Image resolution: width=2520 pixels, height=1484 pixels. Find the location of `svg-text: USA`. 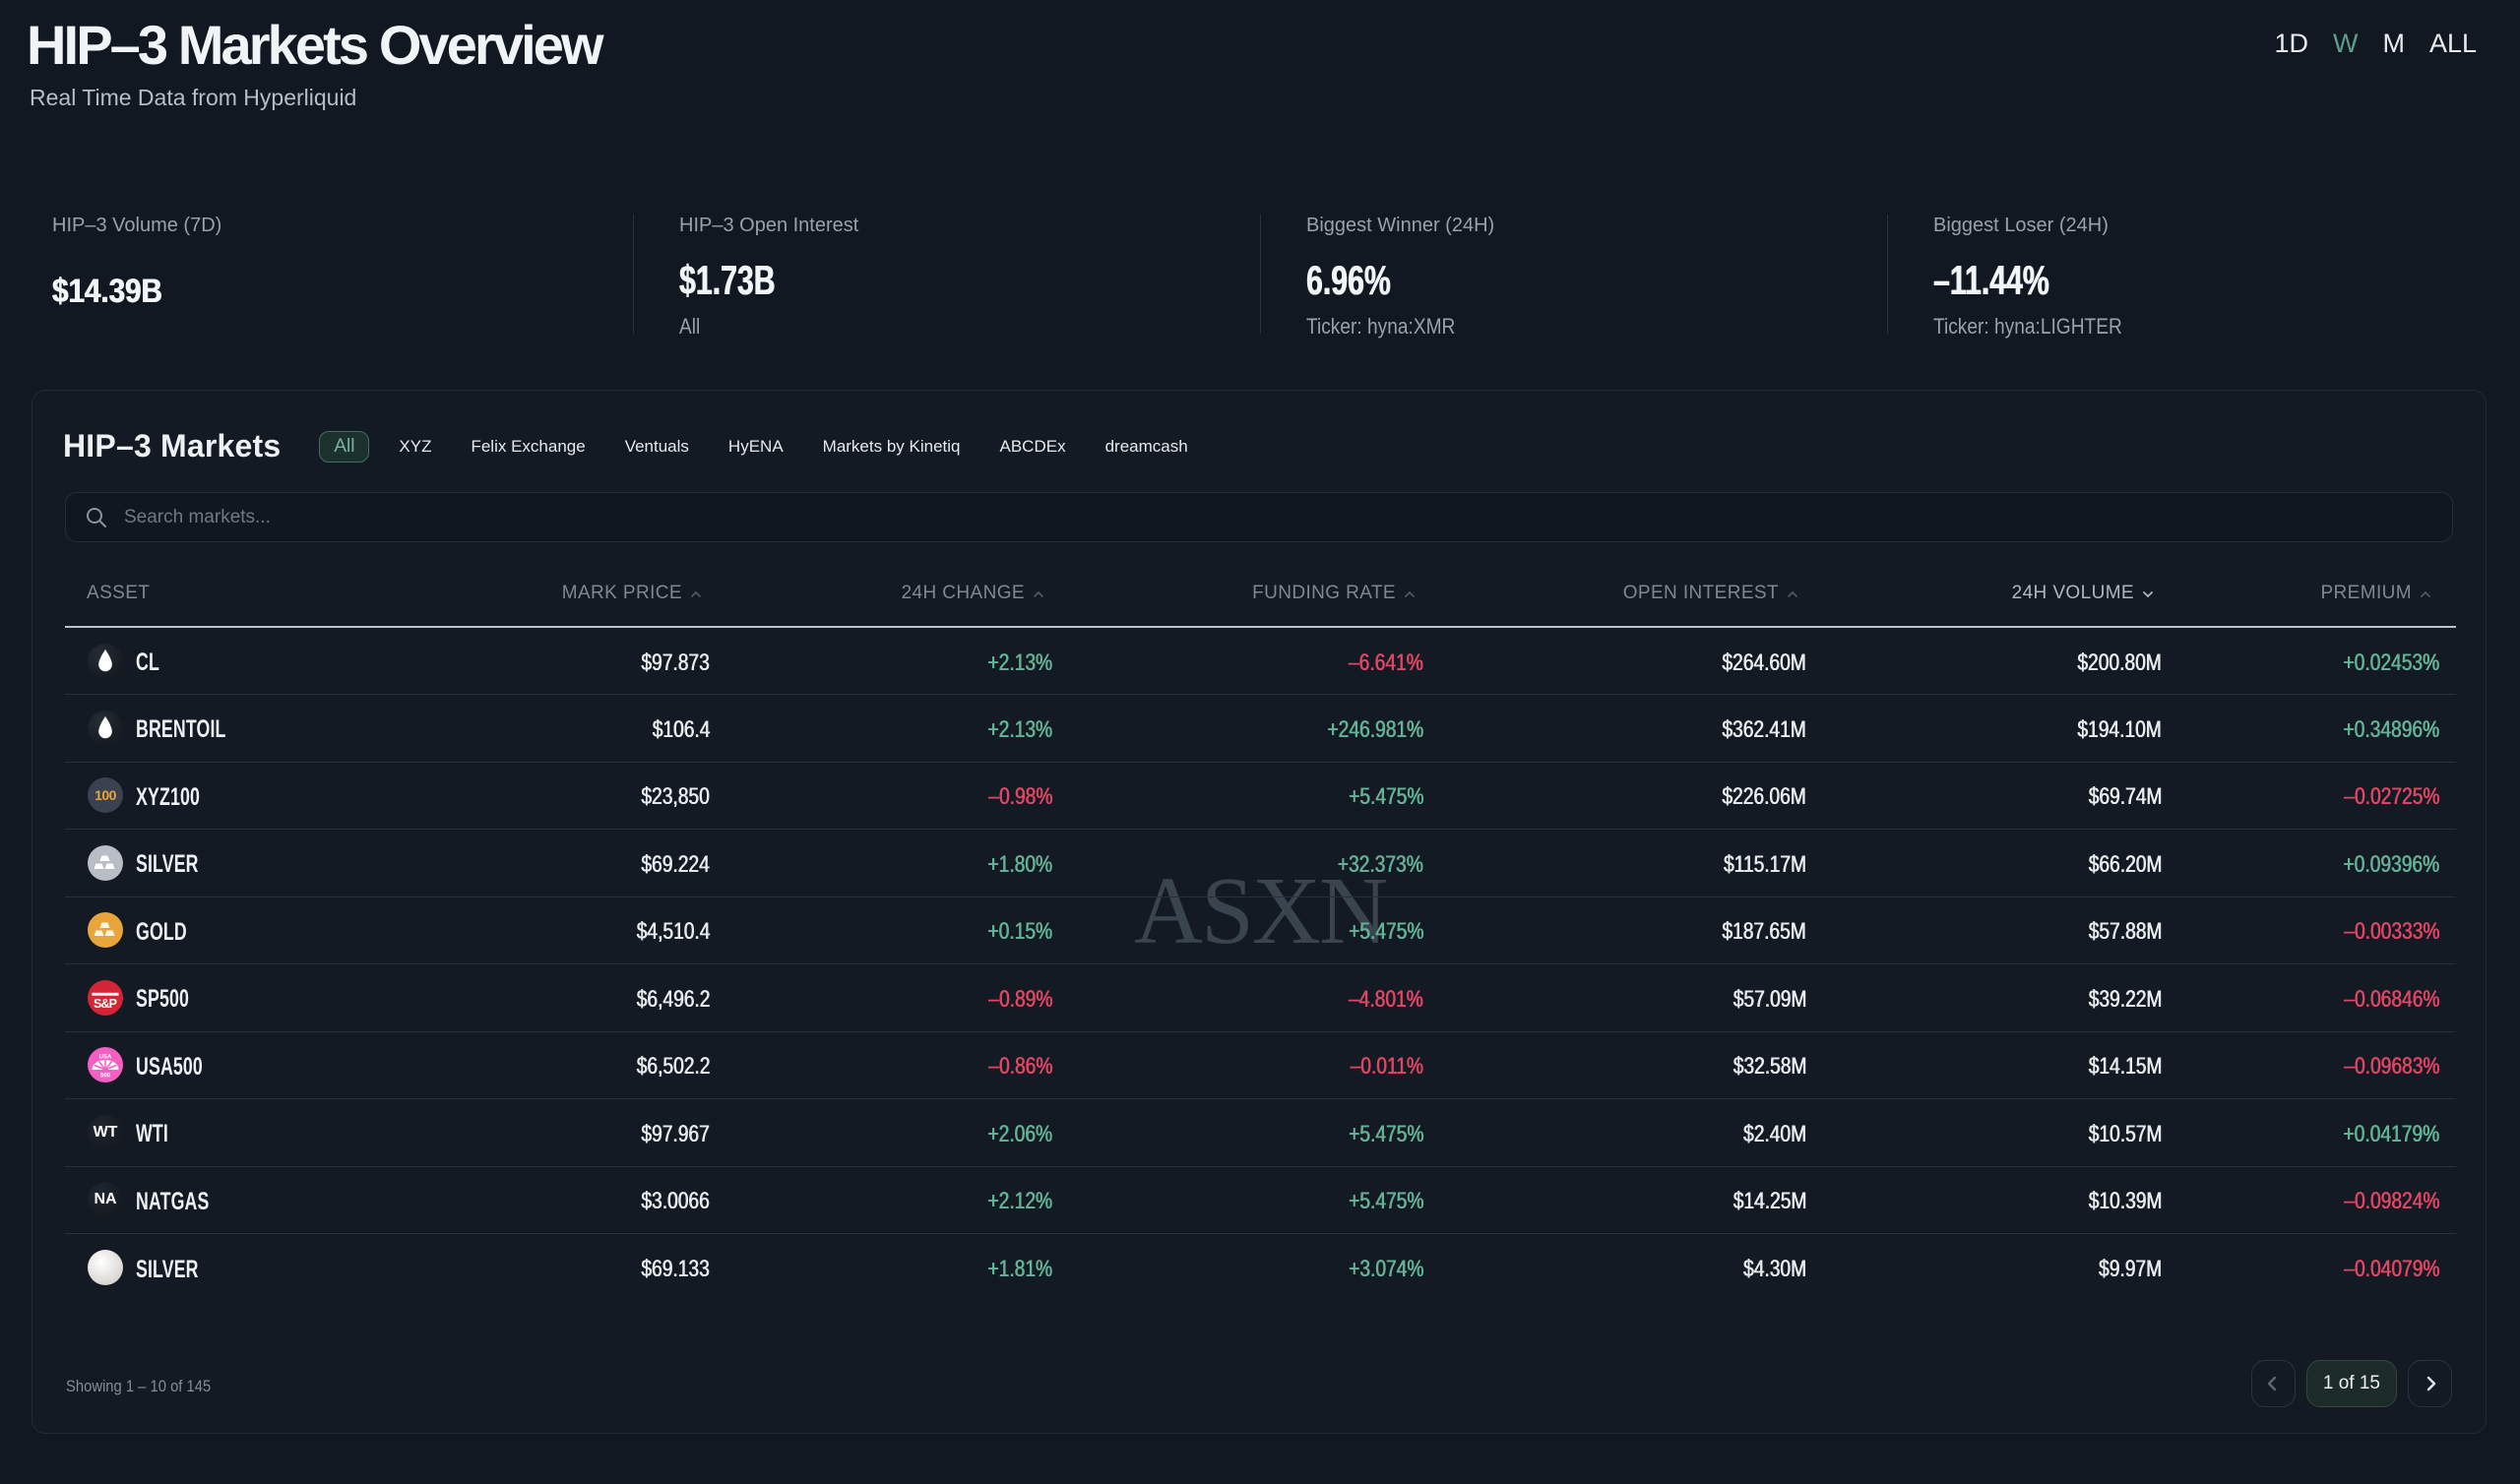

svg-text: USA is located at coordinates (105, 1058).